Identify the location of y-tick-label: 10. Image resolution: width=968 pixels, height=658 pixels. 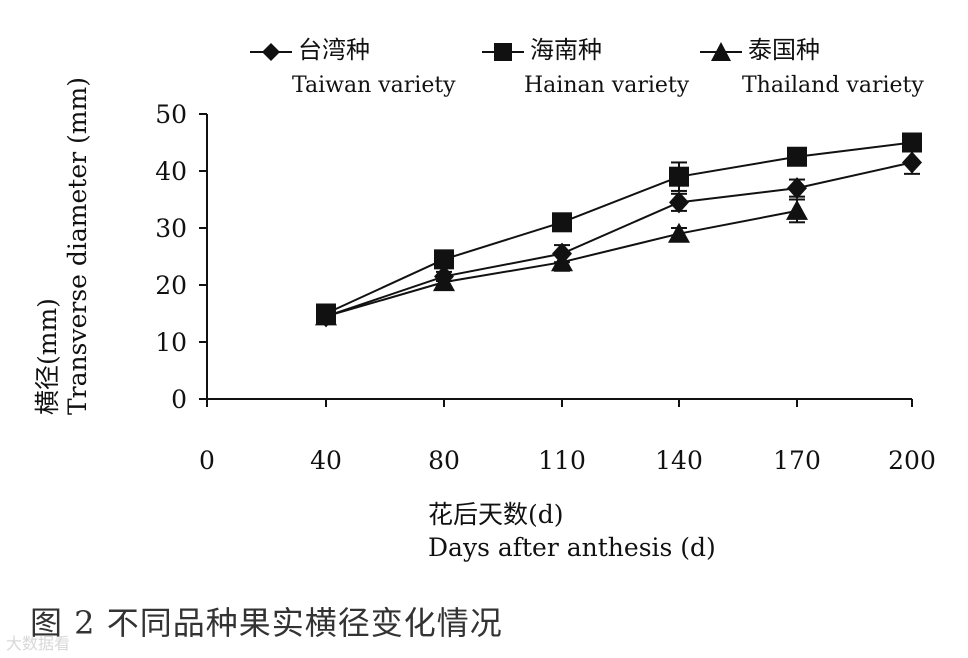
(171, 342).